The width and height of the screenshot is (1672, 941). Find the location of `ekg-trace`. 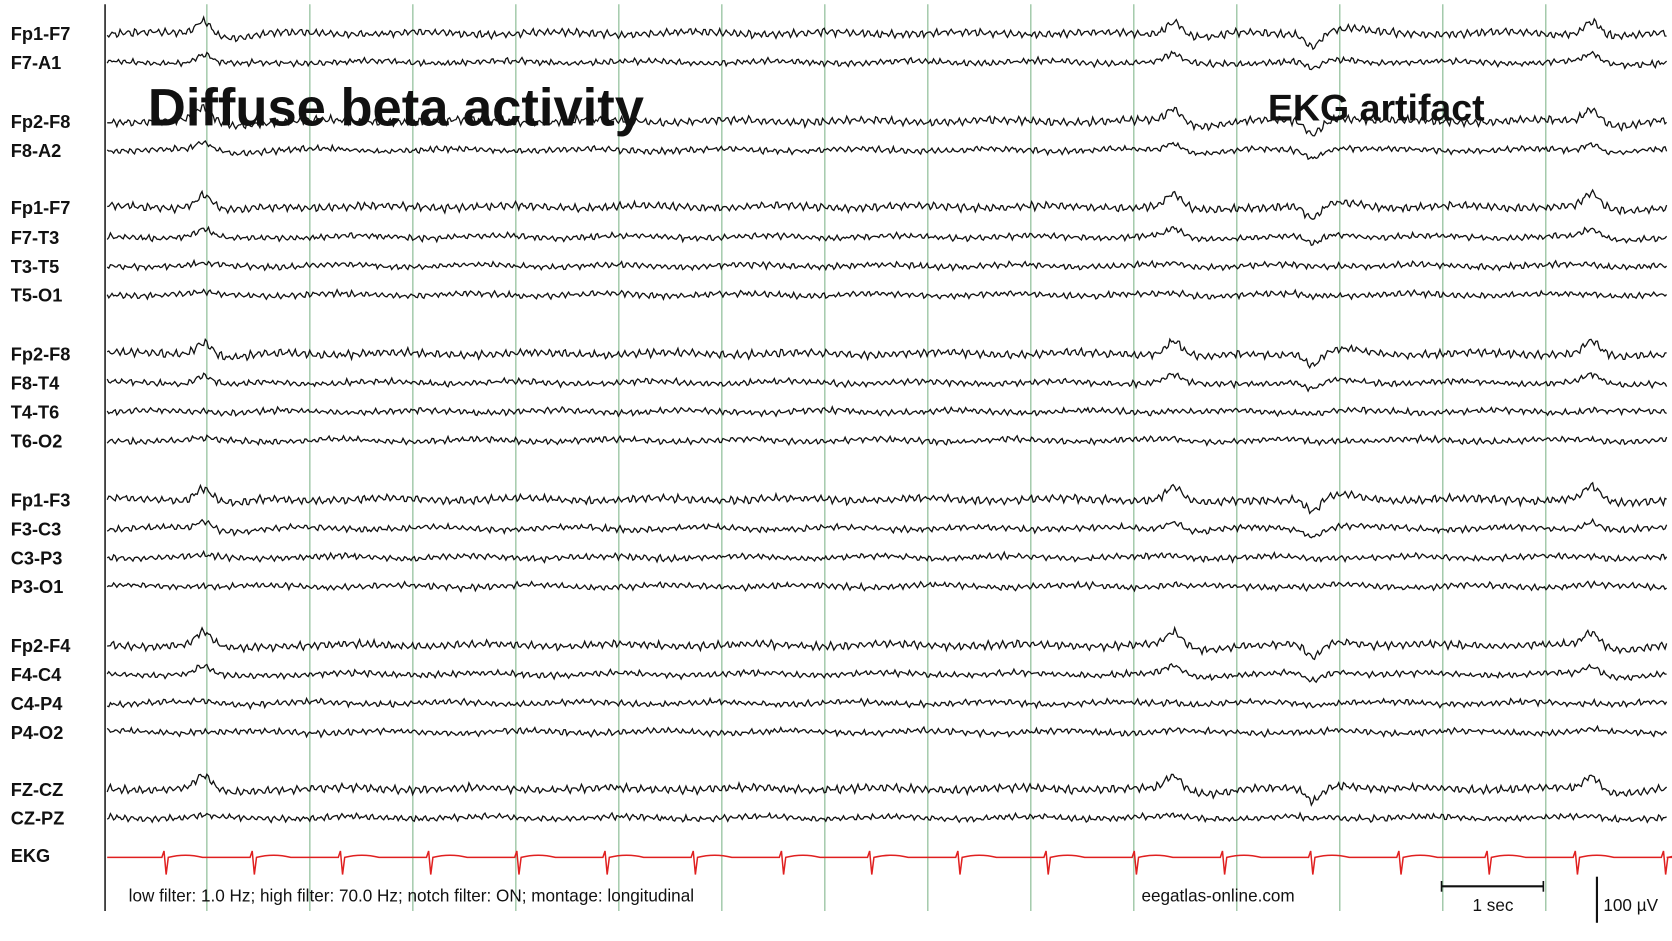

ekg-trace is located at coordinates (889, 862).